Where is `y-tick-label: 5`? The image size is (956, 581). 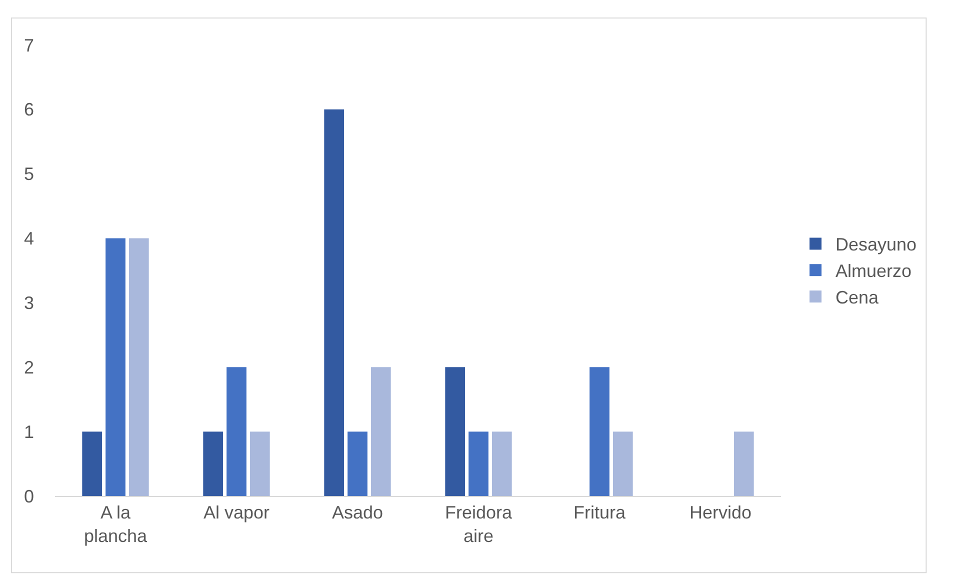 y-tick-label: 5 is located at coordinates (29, 174).